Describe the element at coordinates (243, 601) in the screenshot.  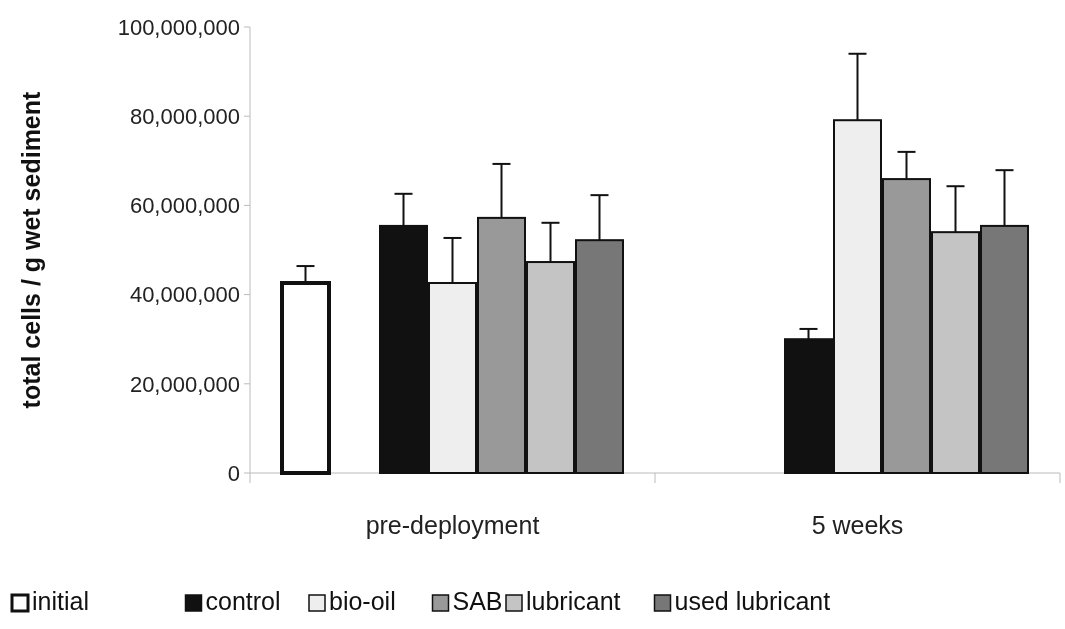
I see `legend-label: control` at that location.